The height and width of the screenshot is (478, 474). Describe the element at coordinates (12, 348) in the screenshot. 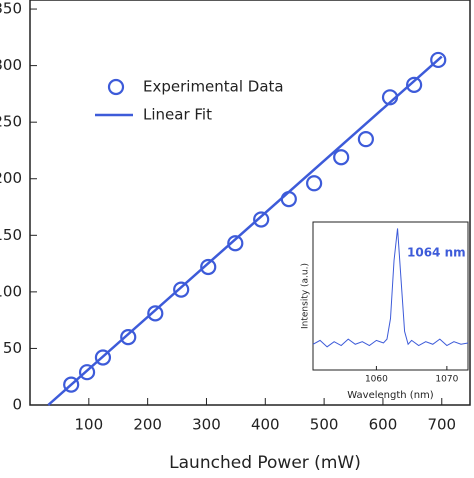

I see `y-tick-label: 50` at that location.